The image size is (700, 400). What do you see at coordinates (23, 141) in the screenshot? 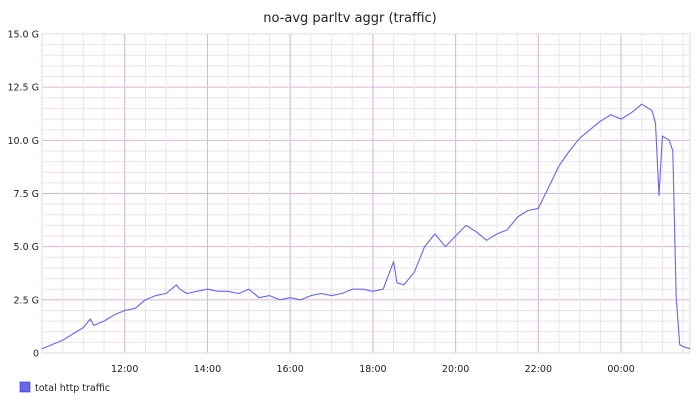
I see `y-tick-label: 10.0 G` at bounding box center [23, 141].